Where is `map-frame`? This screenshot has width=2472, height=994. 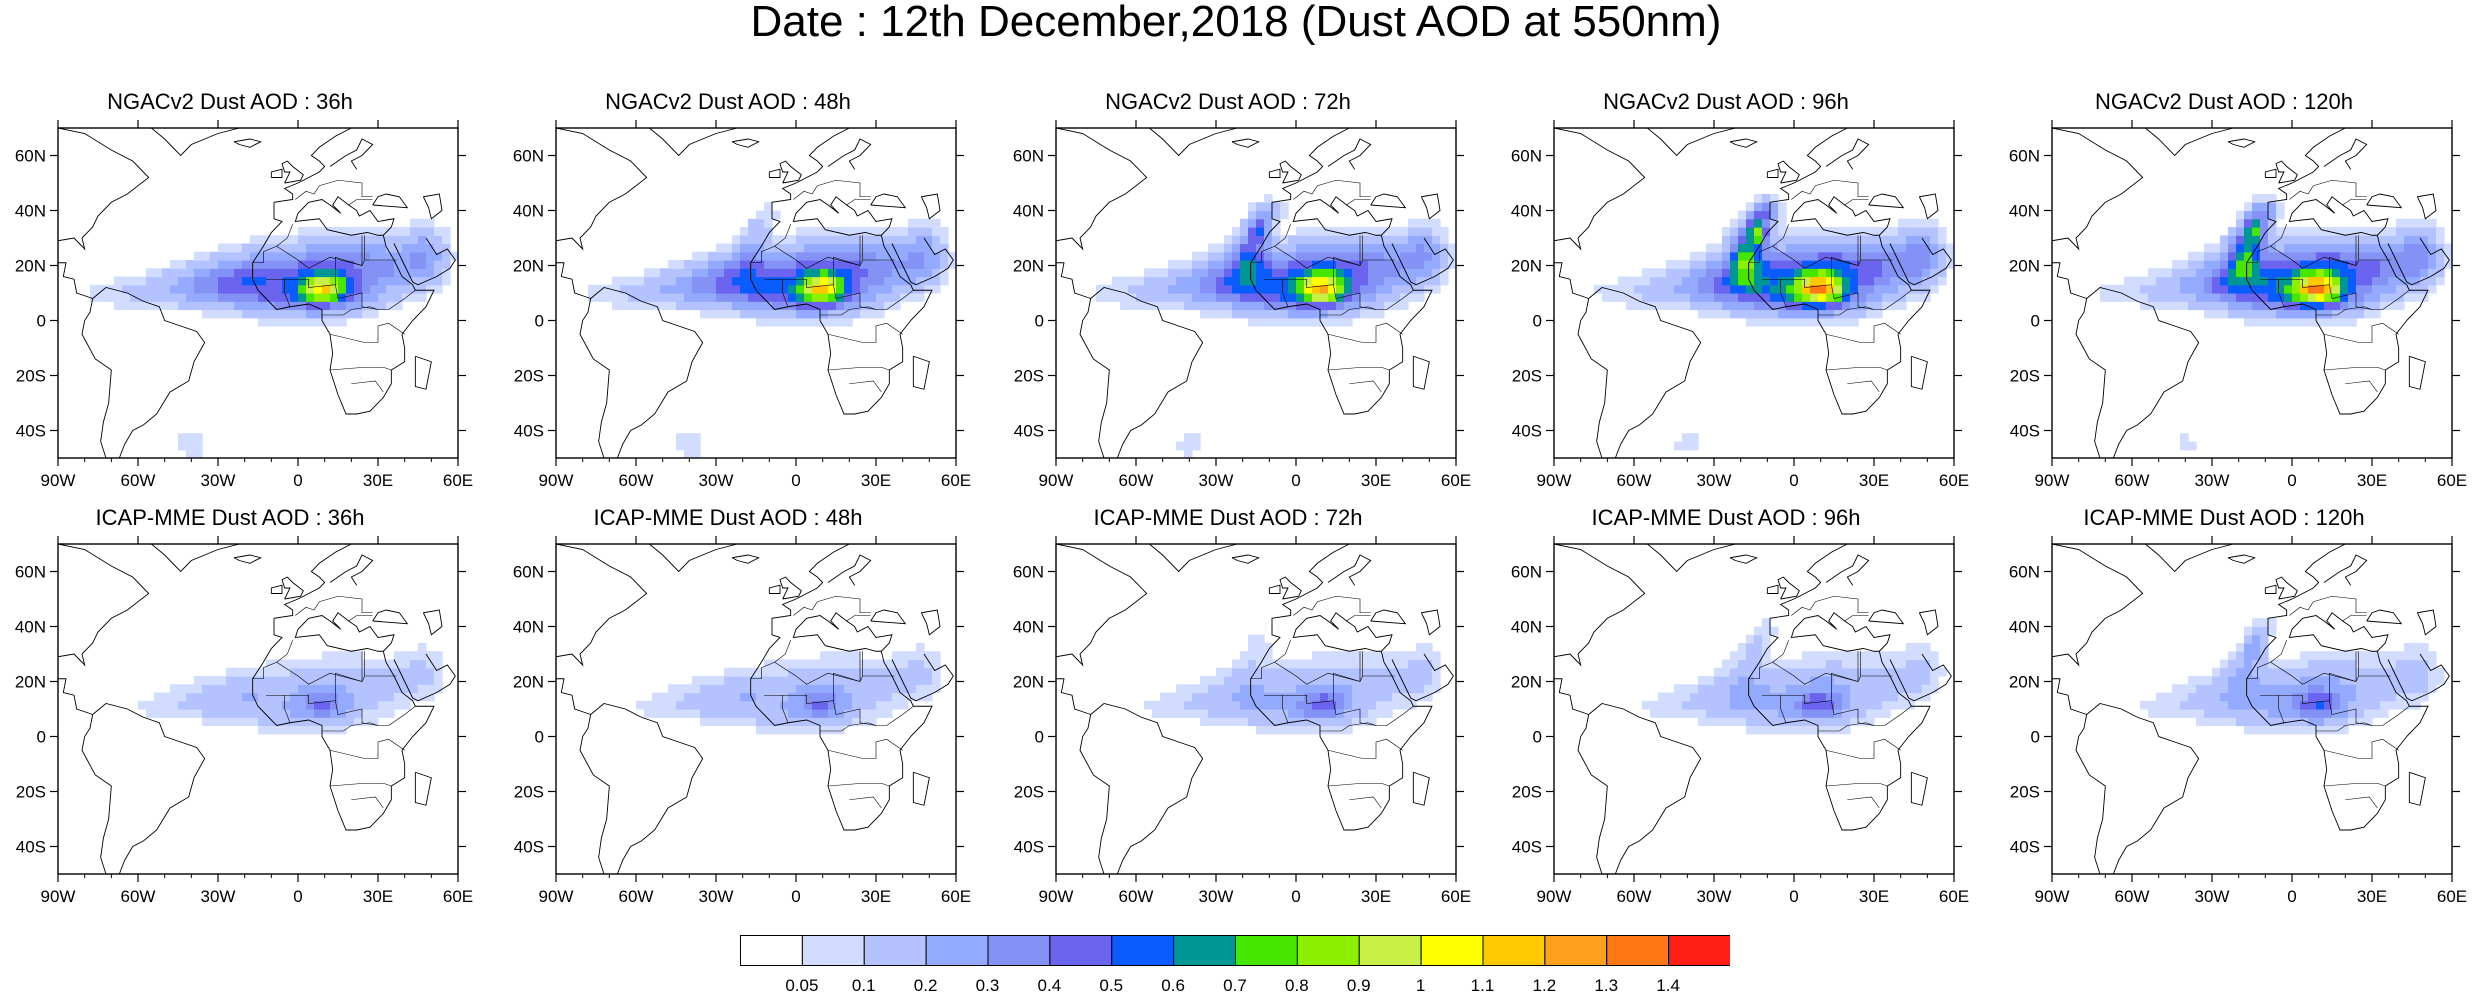 map-frame is located at coordinates (258, 709).